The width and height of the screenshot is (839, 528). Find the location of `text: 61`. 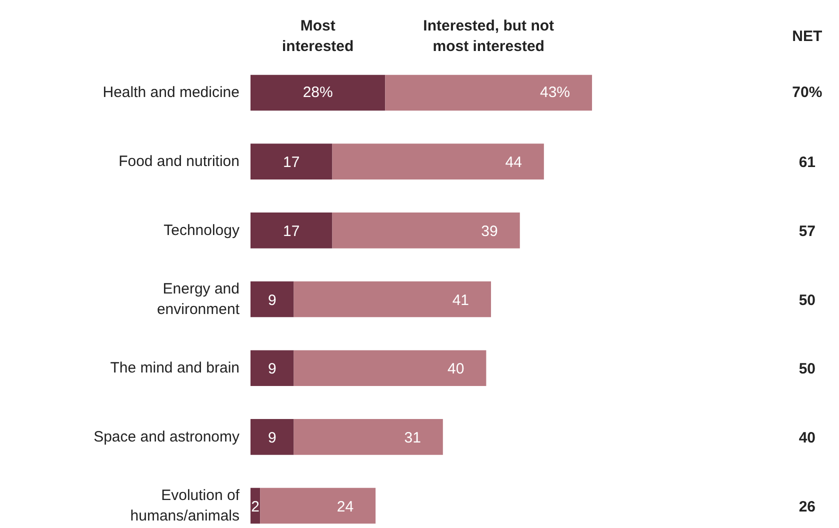

text: 61 is located at coordinates (807, 163).